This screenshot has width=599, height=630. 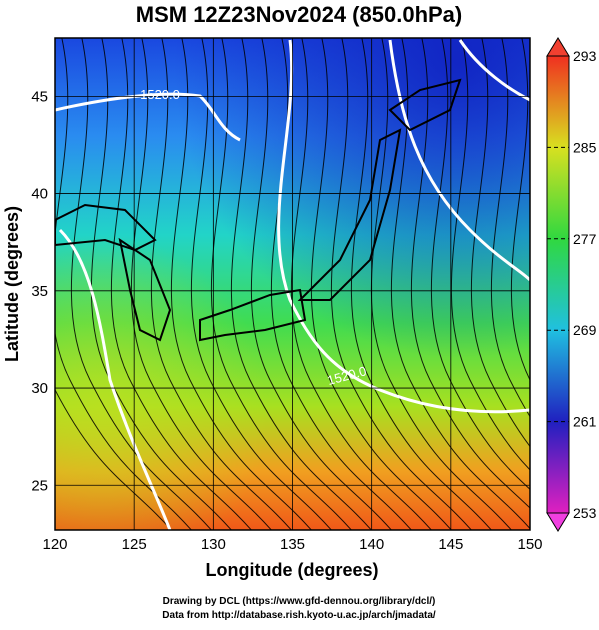 What do you see at coordinates (39, 194) in the screenshot?
I see `y-tick-label: 40` at bounding box center [39, 194].